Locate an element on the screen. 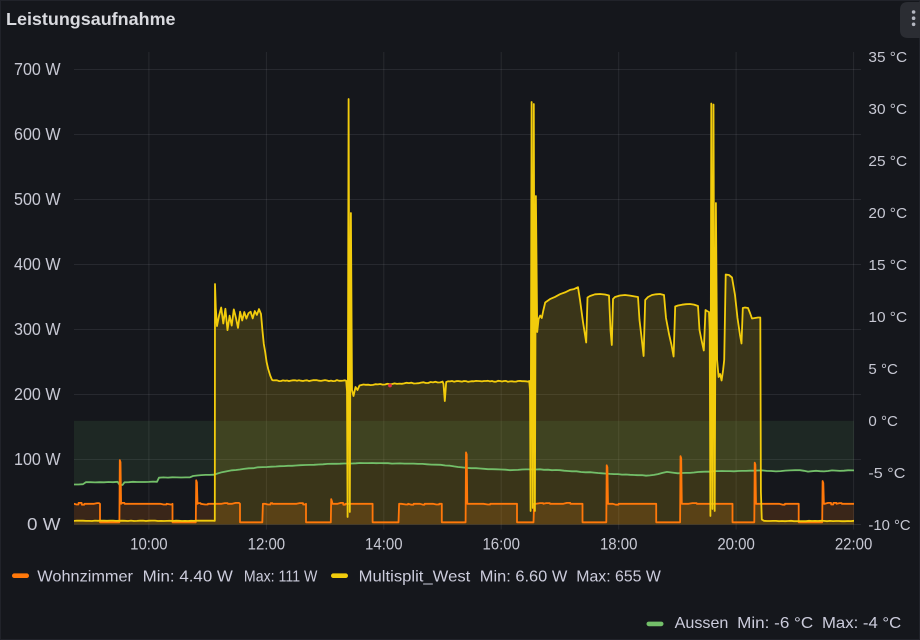 The image size is (920, 640). svg-text: 16:00 is located at coordinates (501, 545).